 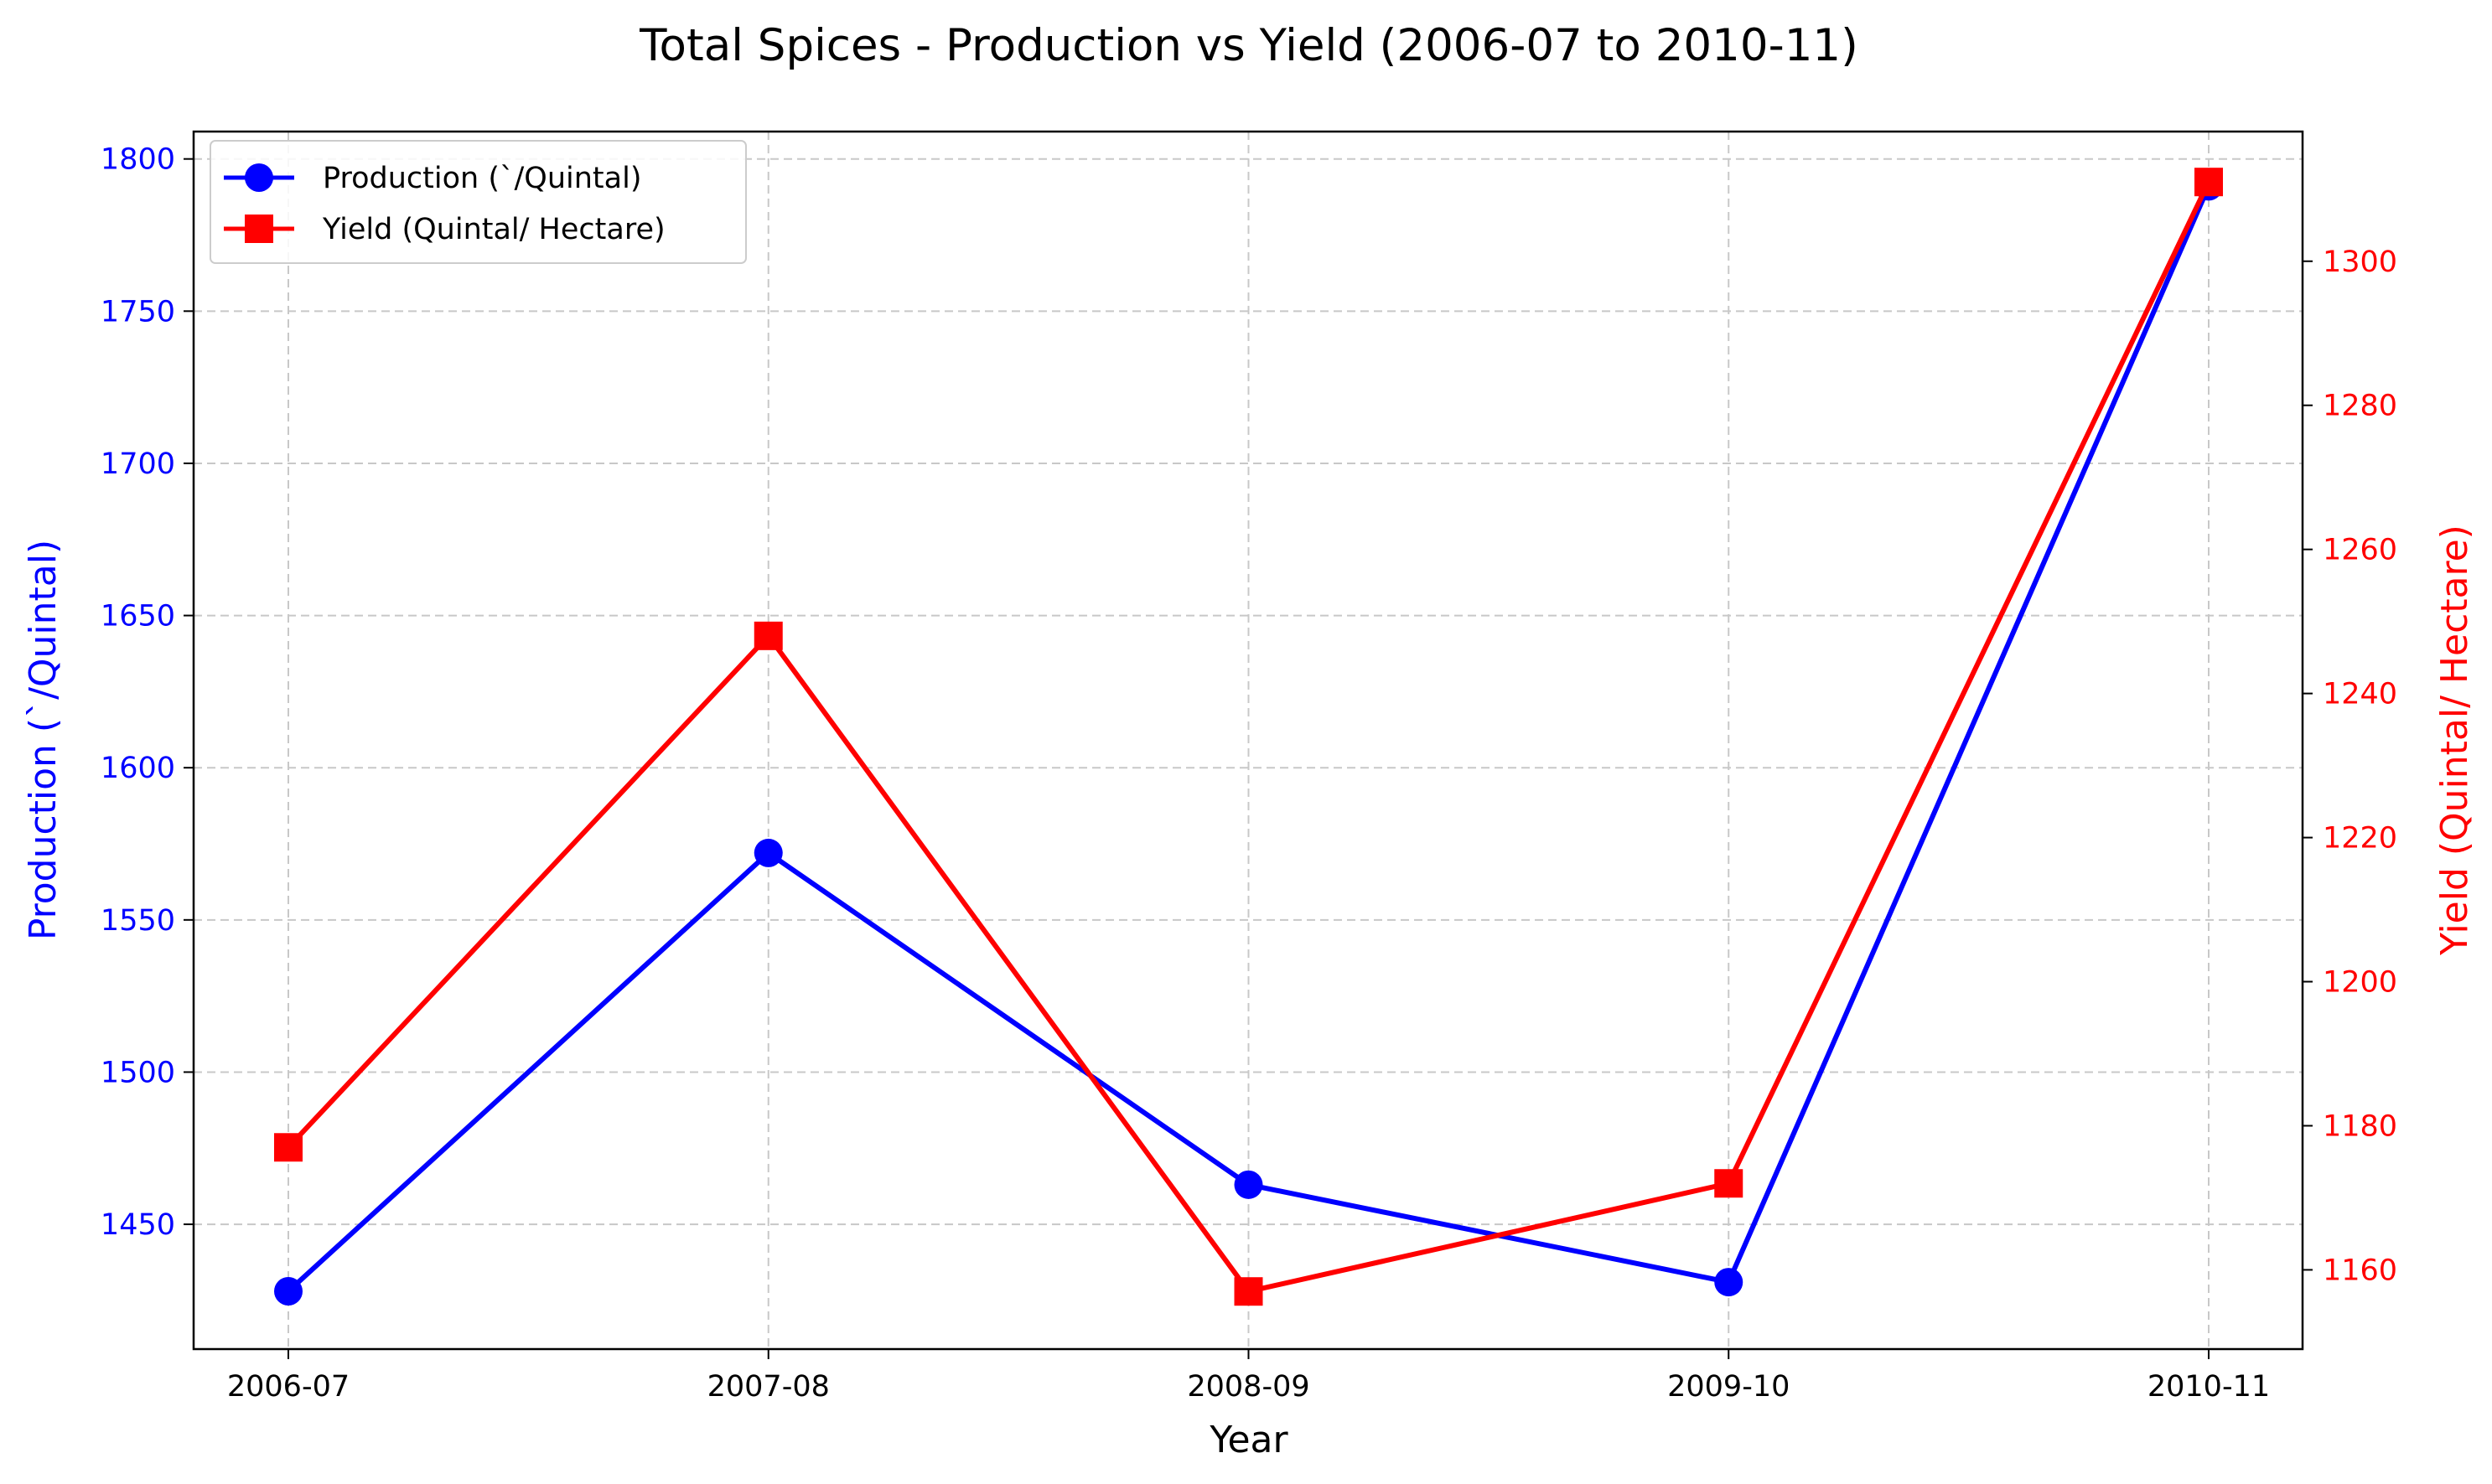 I want to click on x-tick-label: 2008-09, so click(x=1248, y=1387).